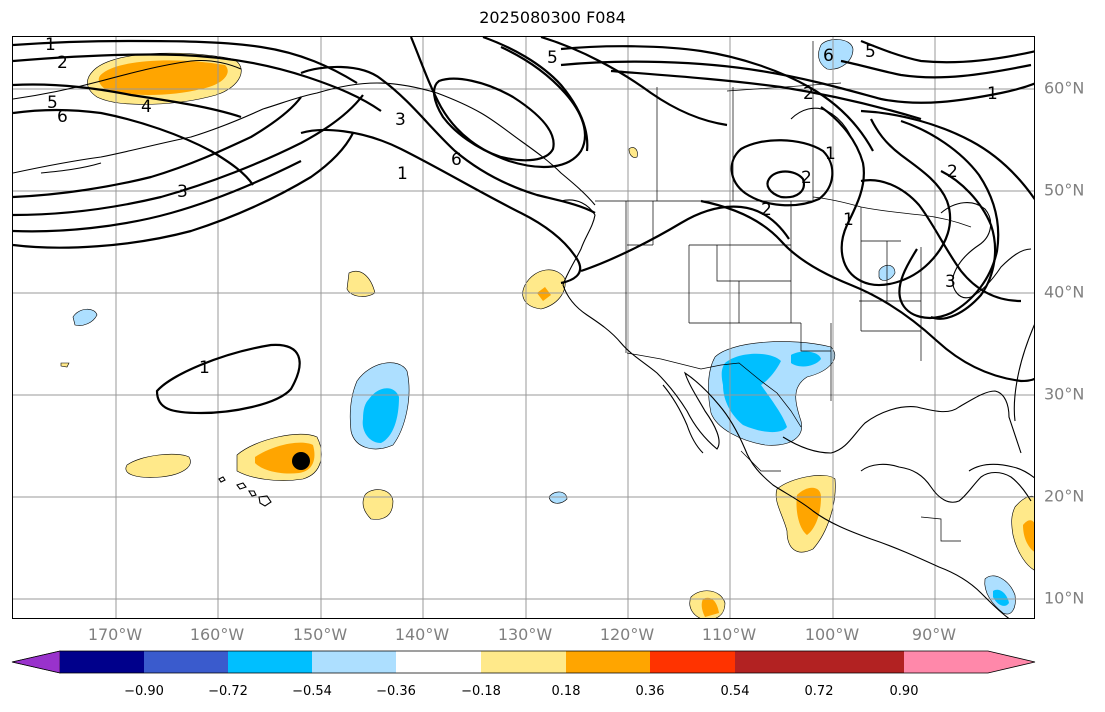  What do you see at coordinates (832, 634) in the screenshot?
I see `longitude-label: 100°W` at bounding box center [832, 634].